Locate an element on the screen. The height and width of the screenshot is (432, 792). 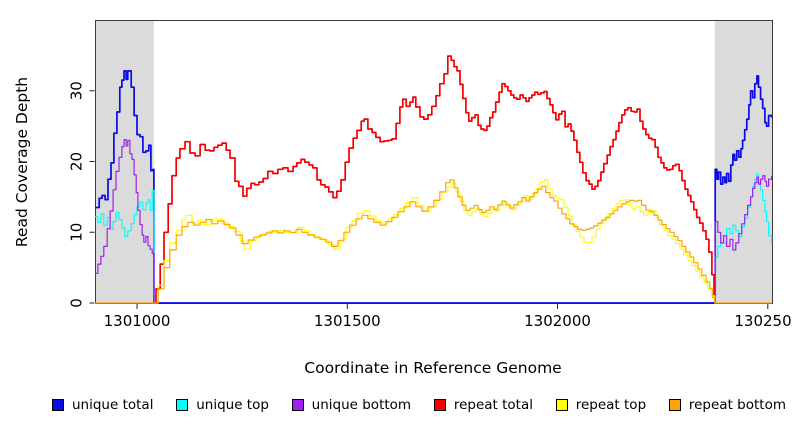
legend-item-repeat-bottom: repeat bottom is located at coordinates (727, 405).